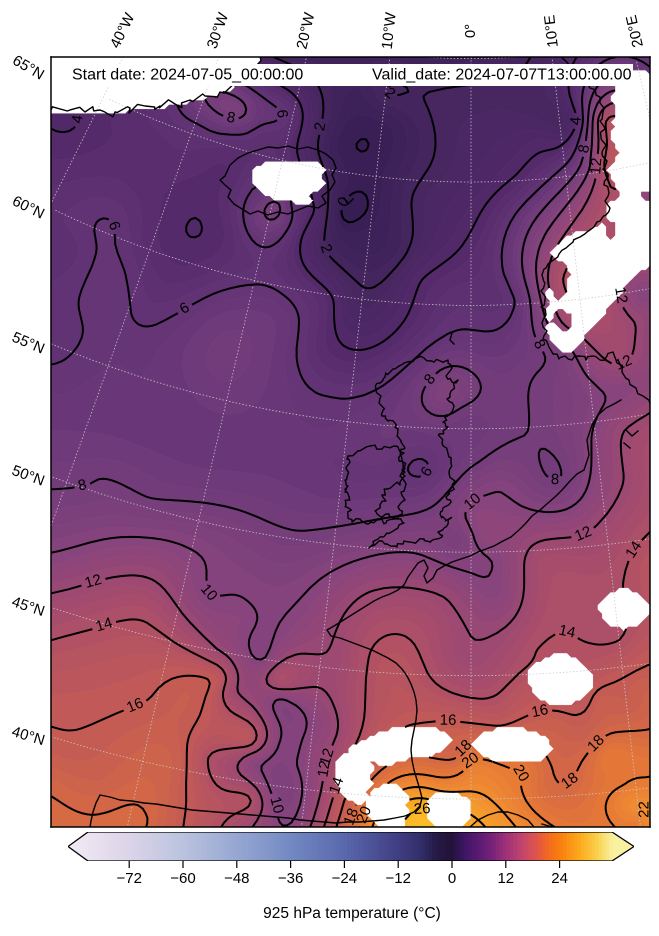  I want to click on svg-text: 2, so click(320, 127).